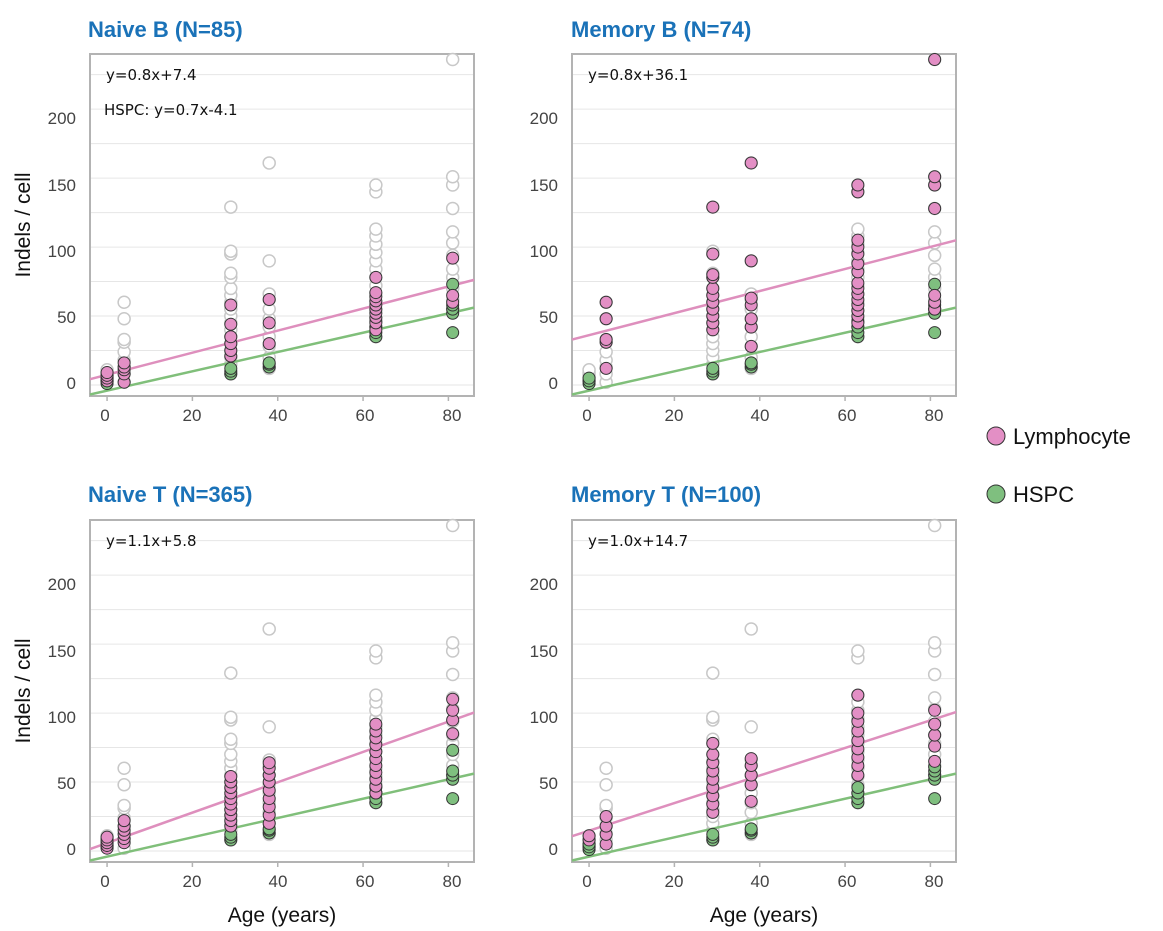 This screenshot has height=931, width=1163. I want to click on y-tick-labels: 0 50 100 150 200, so click(62, 251).